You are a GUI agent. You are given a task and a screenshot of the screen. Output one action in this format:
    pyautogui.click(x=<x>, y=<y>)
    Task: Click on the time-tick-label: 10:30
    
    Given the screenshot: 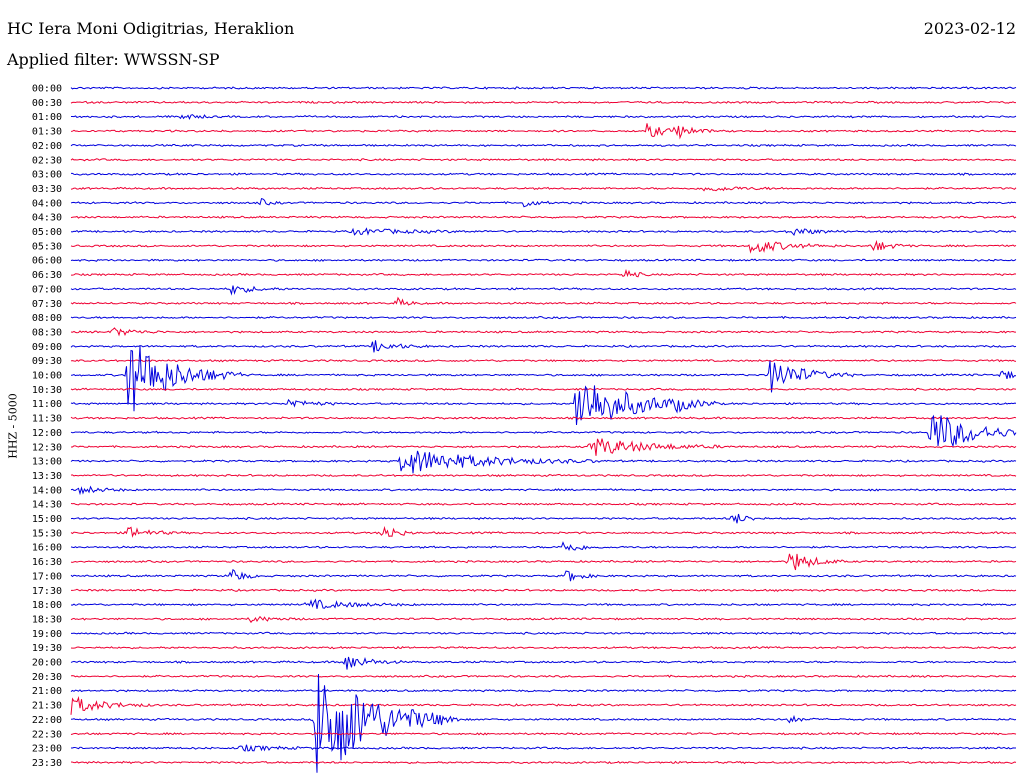 What is the action you would take?
    pyautogui.click(x=47, y=390)
    